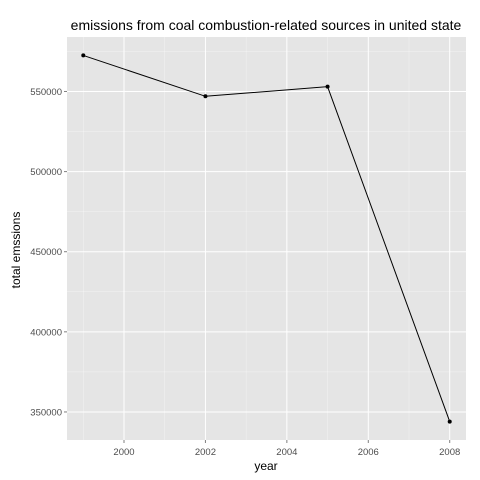 Image resolution: width=480 pixels, height=480 pixels. Describe the element at coordinates (16, 250) in the screenshot. I see `y-axis-label: total emssions` at that location.